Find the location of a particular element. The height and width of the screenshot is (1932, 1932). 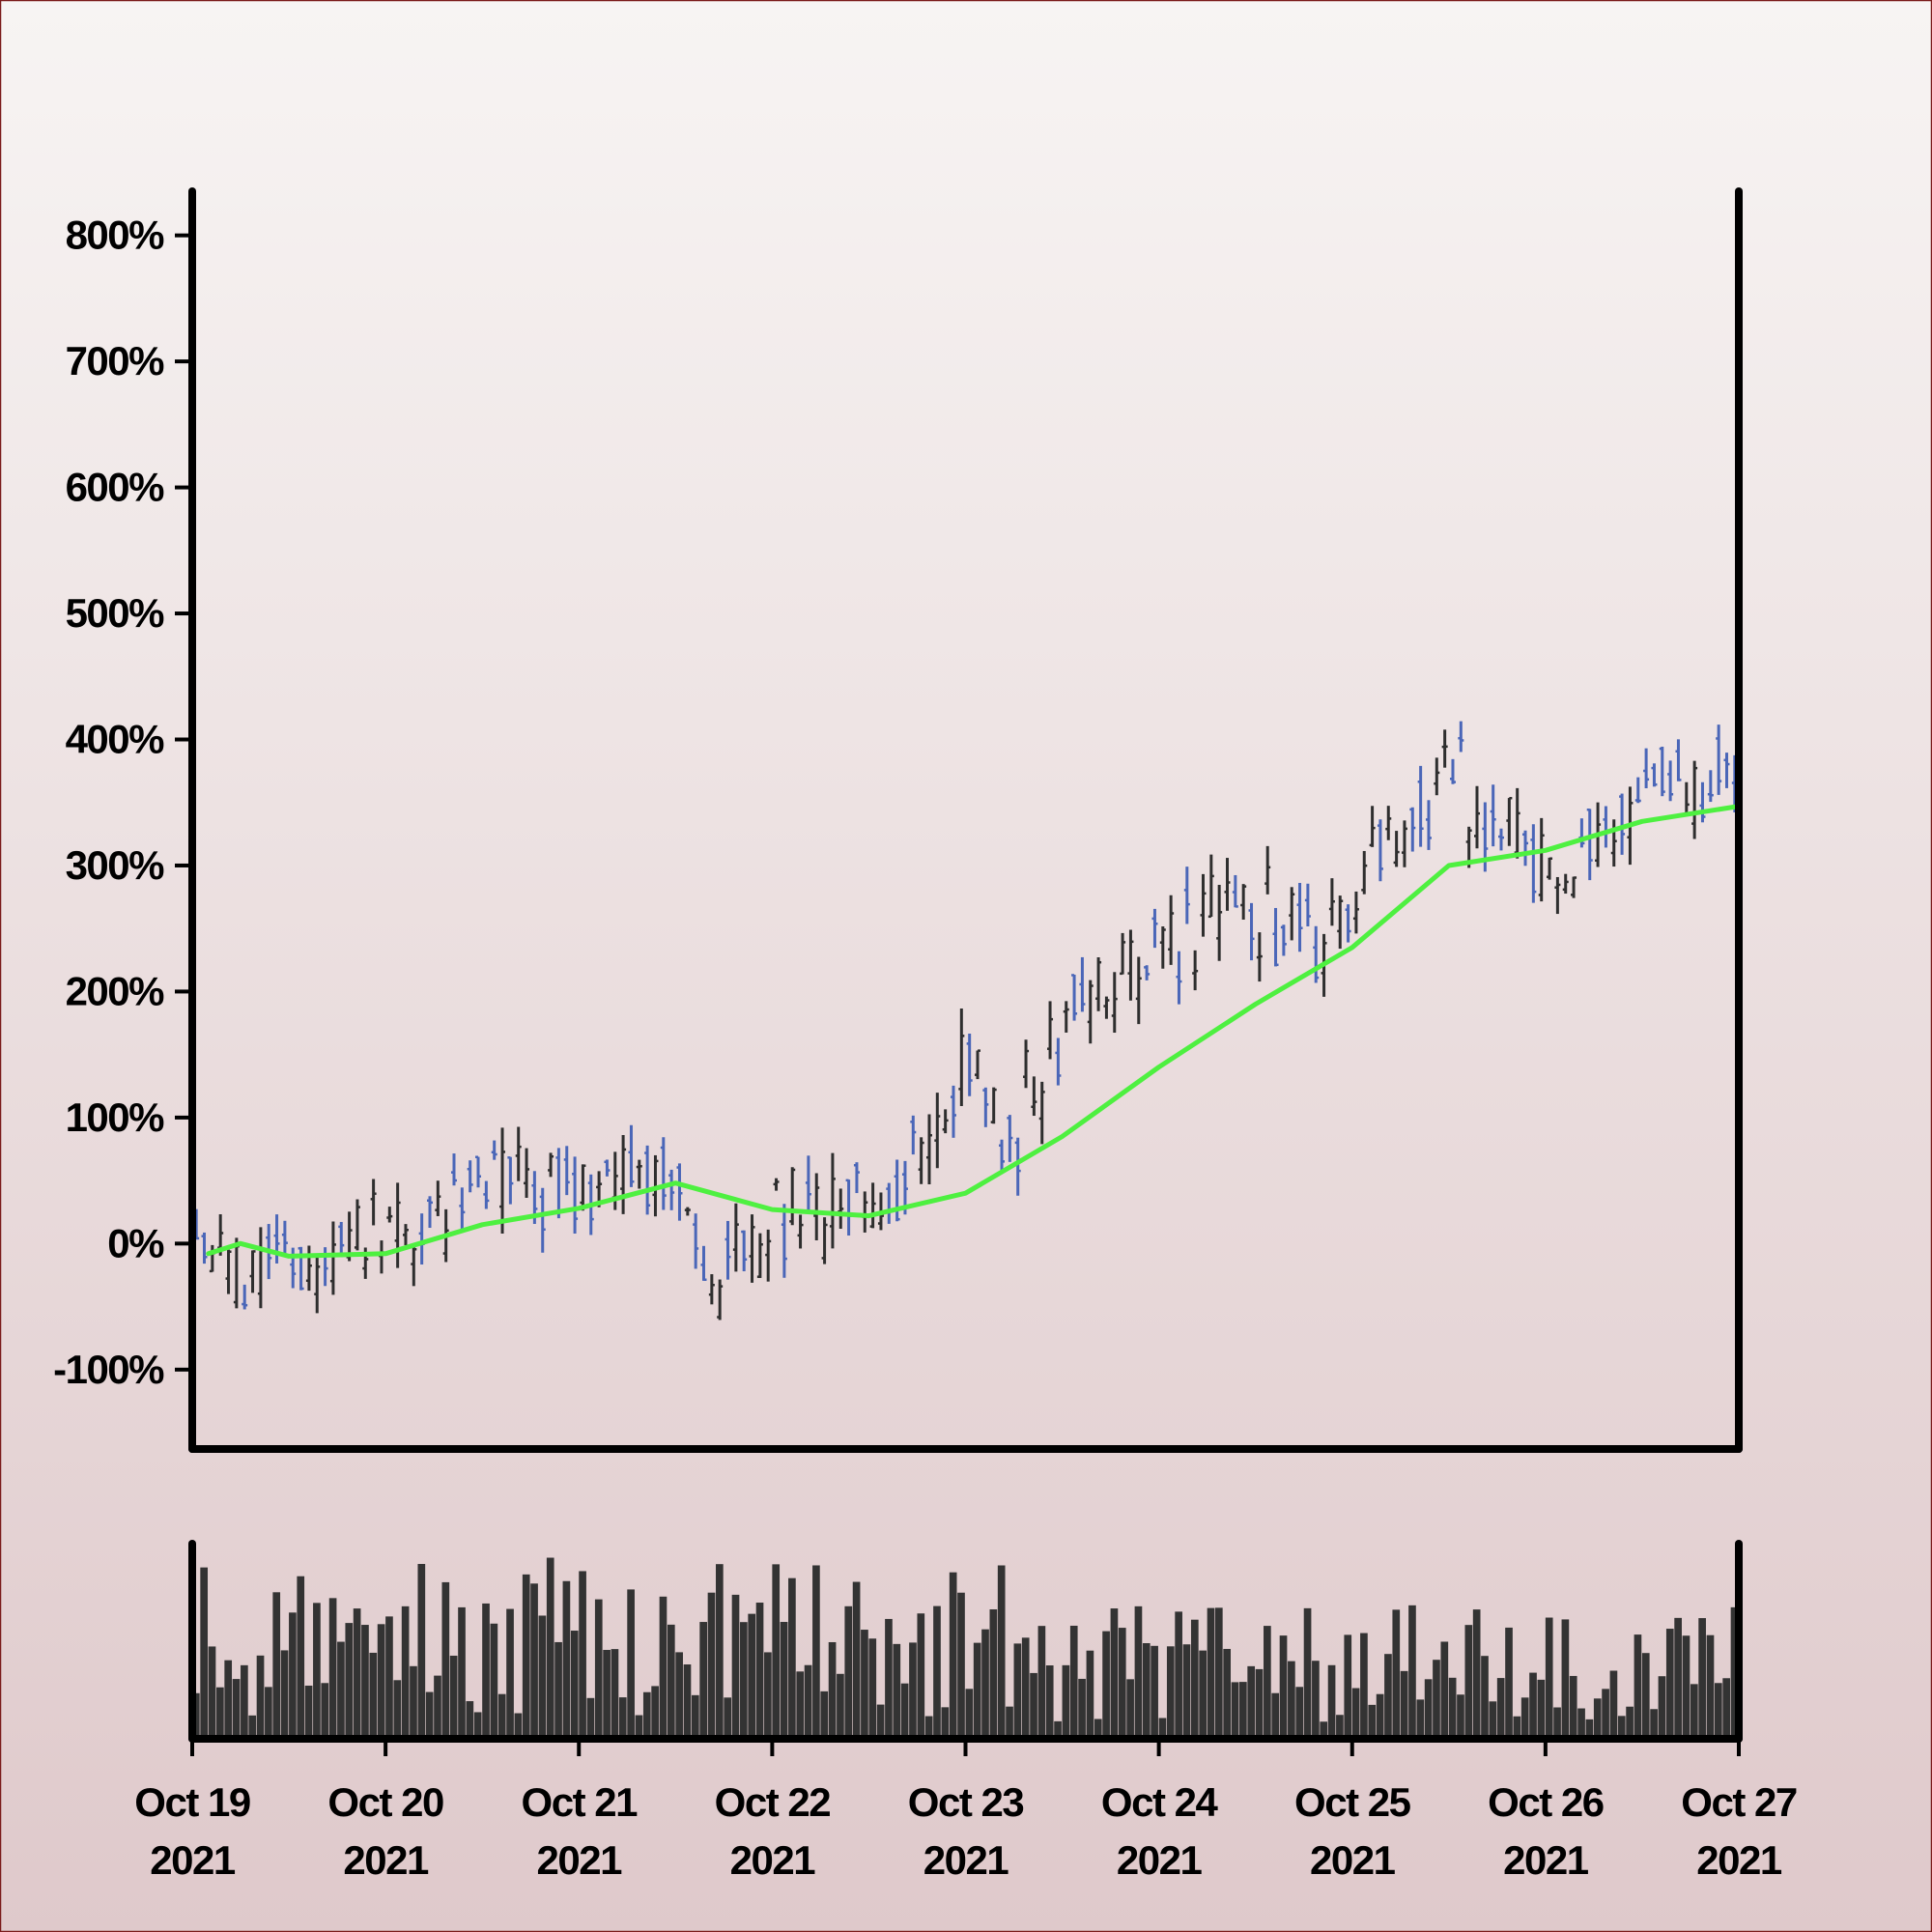

y-tick-label: 700% is located at coordinates (115, 361).